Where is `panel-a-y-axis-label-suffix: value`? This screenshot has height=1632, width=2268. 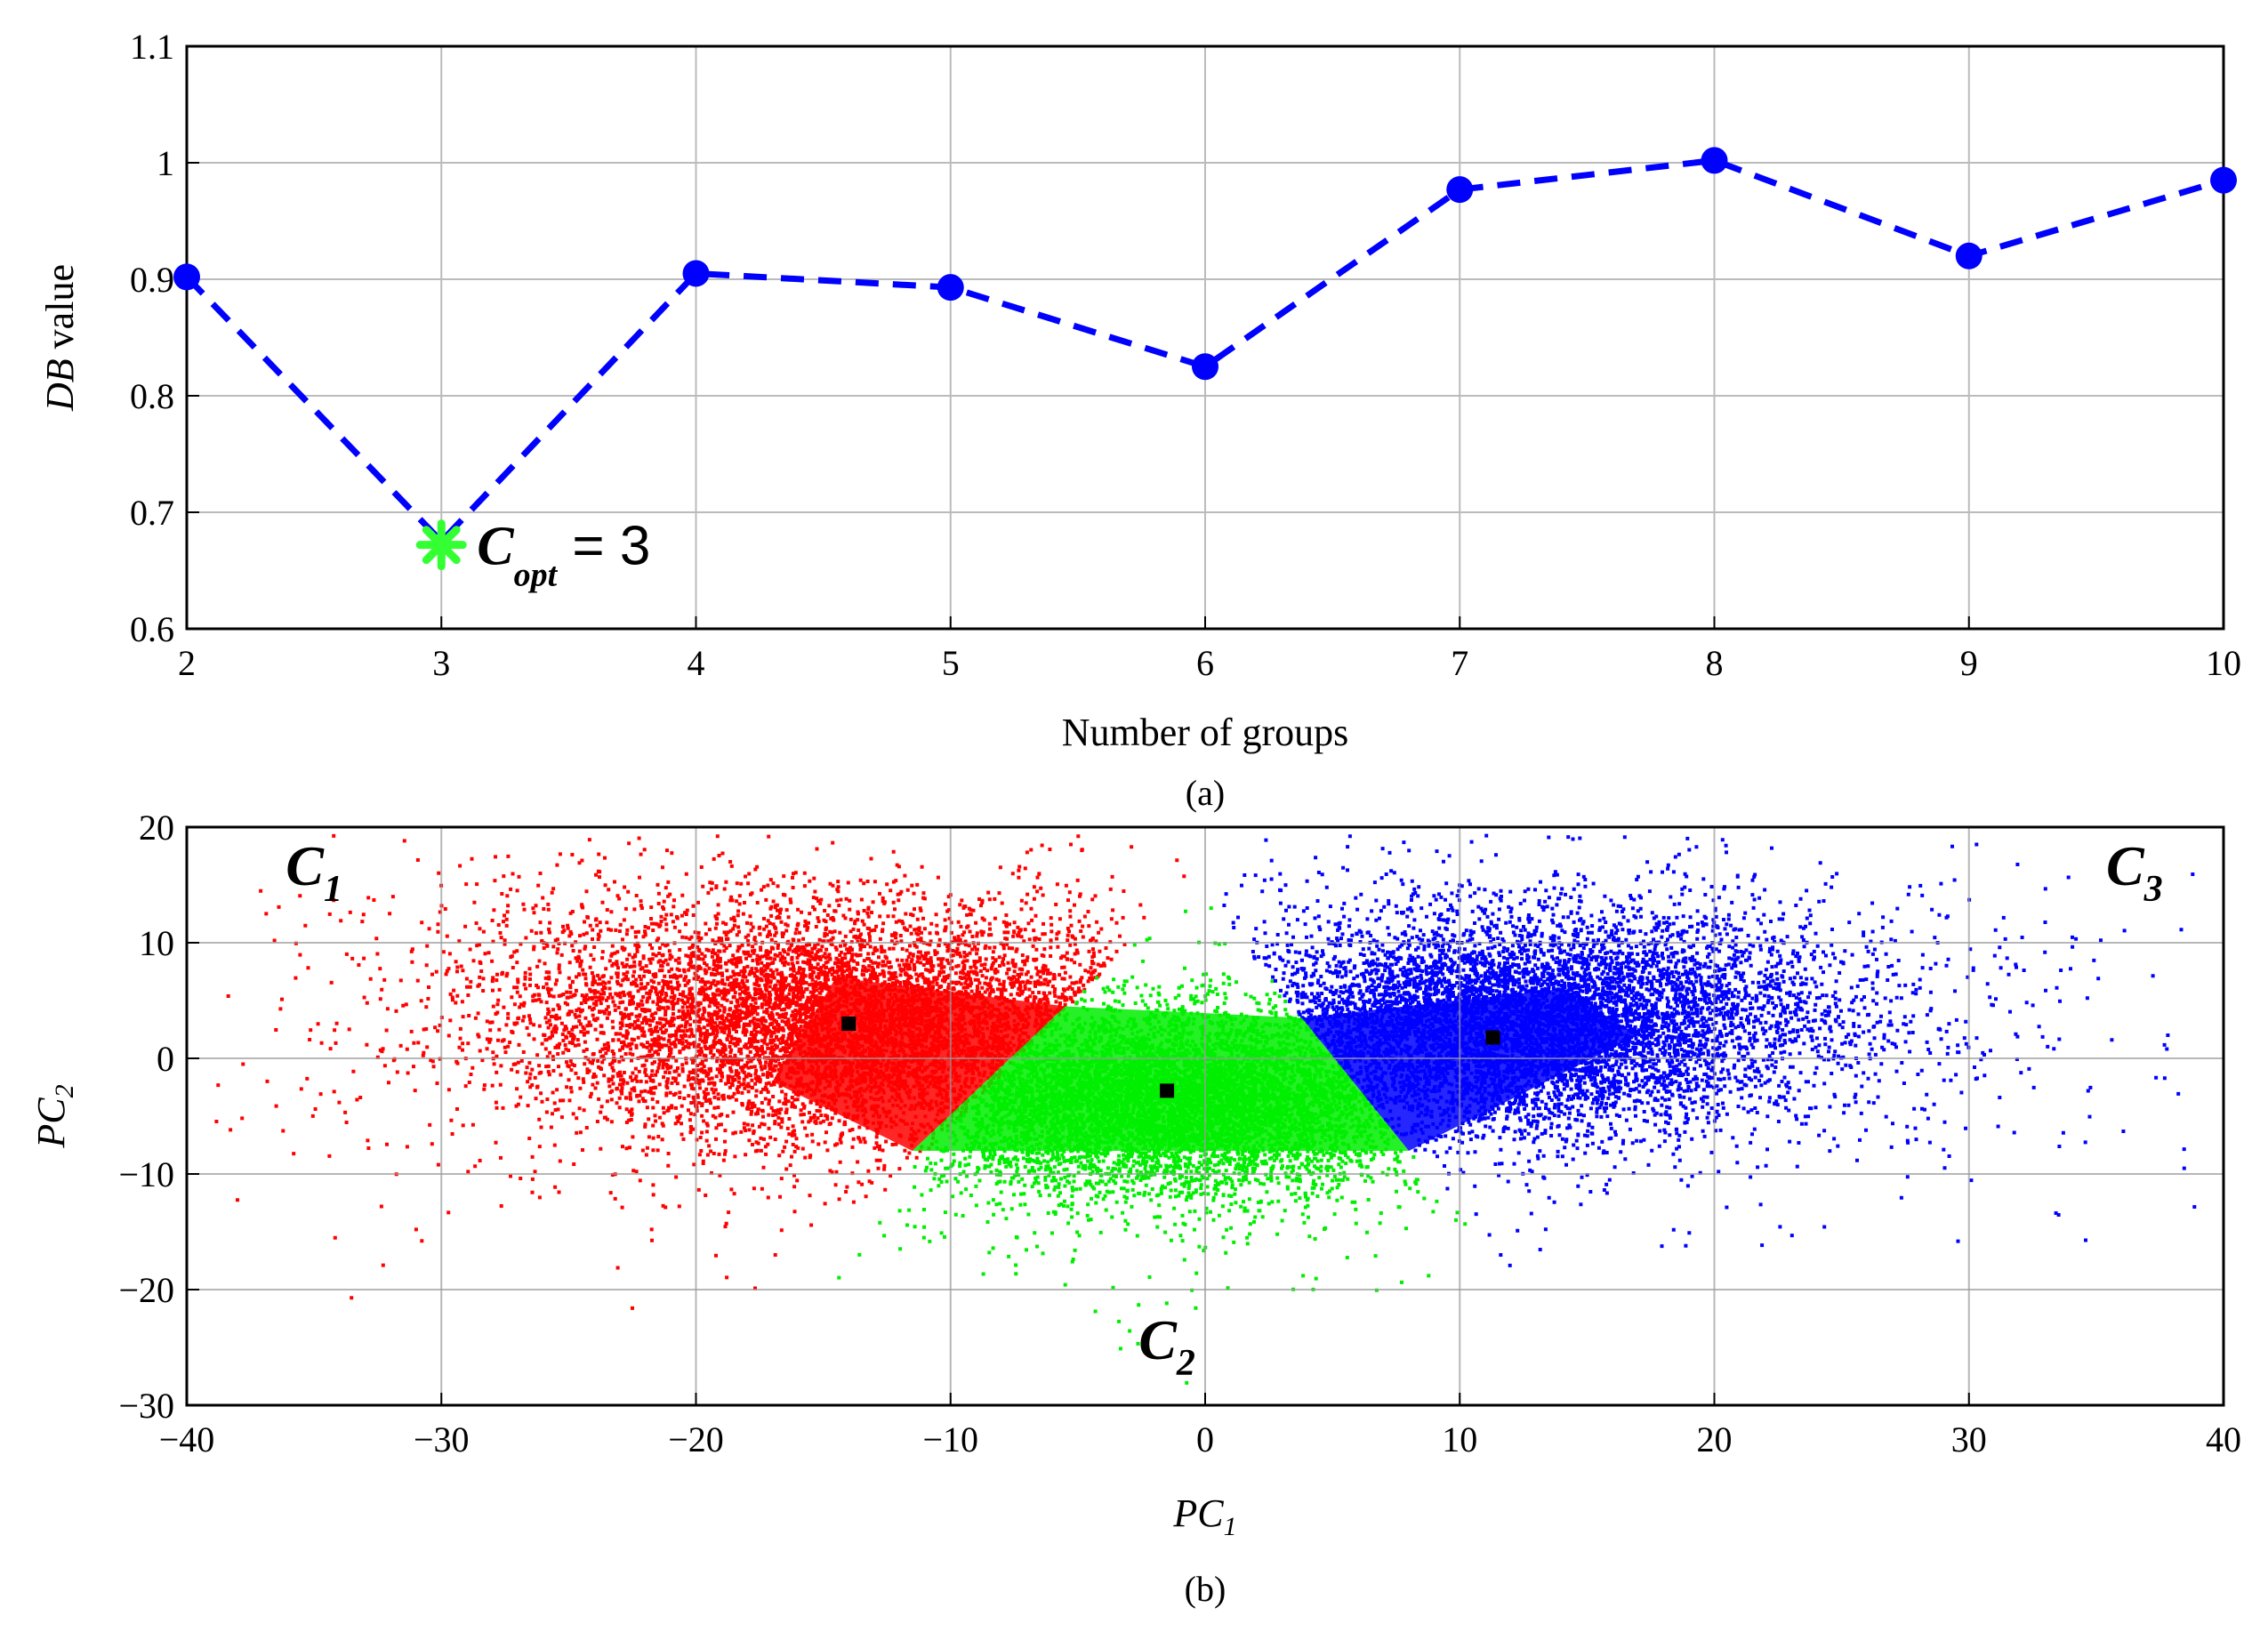 panel-a-y-axis-label-suffix: value is located at coordinates (60, 311).